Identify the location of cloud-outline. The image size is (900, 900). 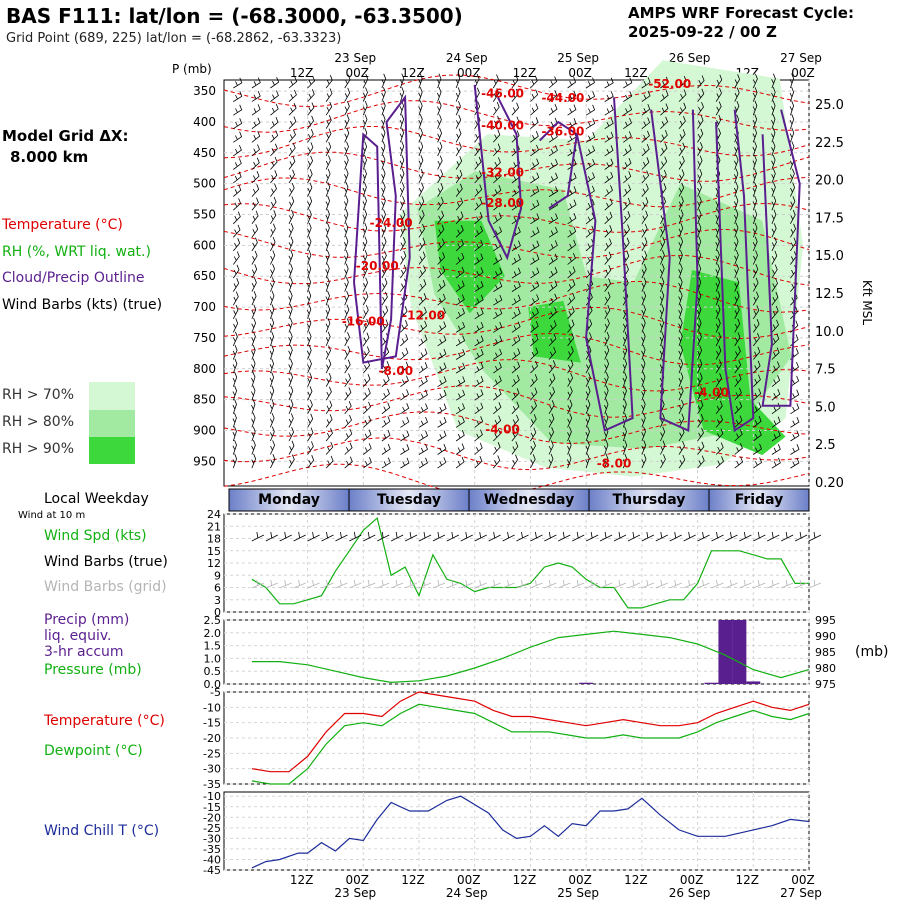
(674, 270).